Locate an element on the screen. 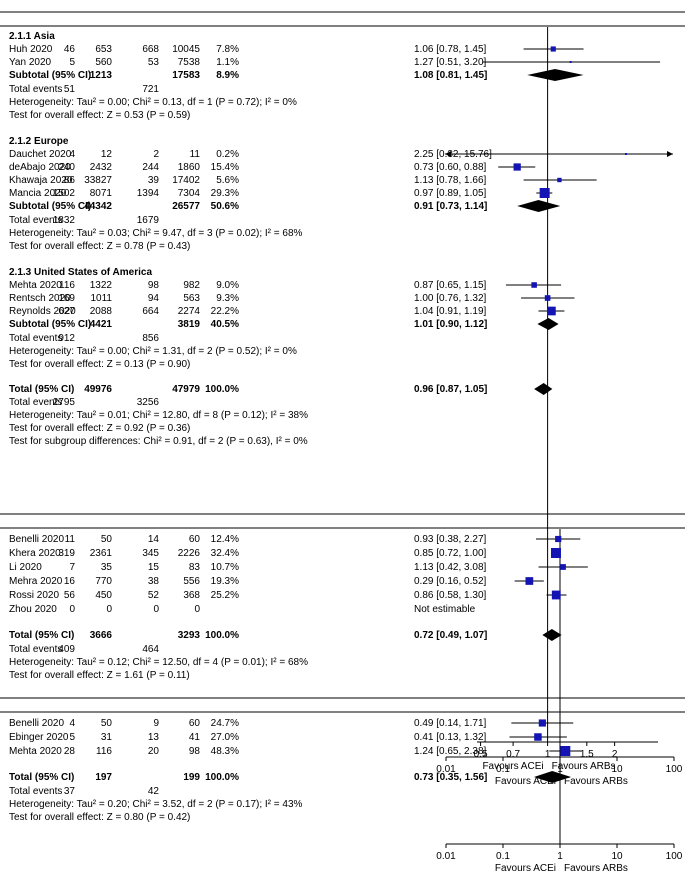 This screenshot has height=871, width=685. study-row-name: Ebinger 2020 is located at coordinates (39, 737).